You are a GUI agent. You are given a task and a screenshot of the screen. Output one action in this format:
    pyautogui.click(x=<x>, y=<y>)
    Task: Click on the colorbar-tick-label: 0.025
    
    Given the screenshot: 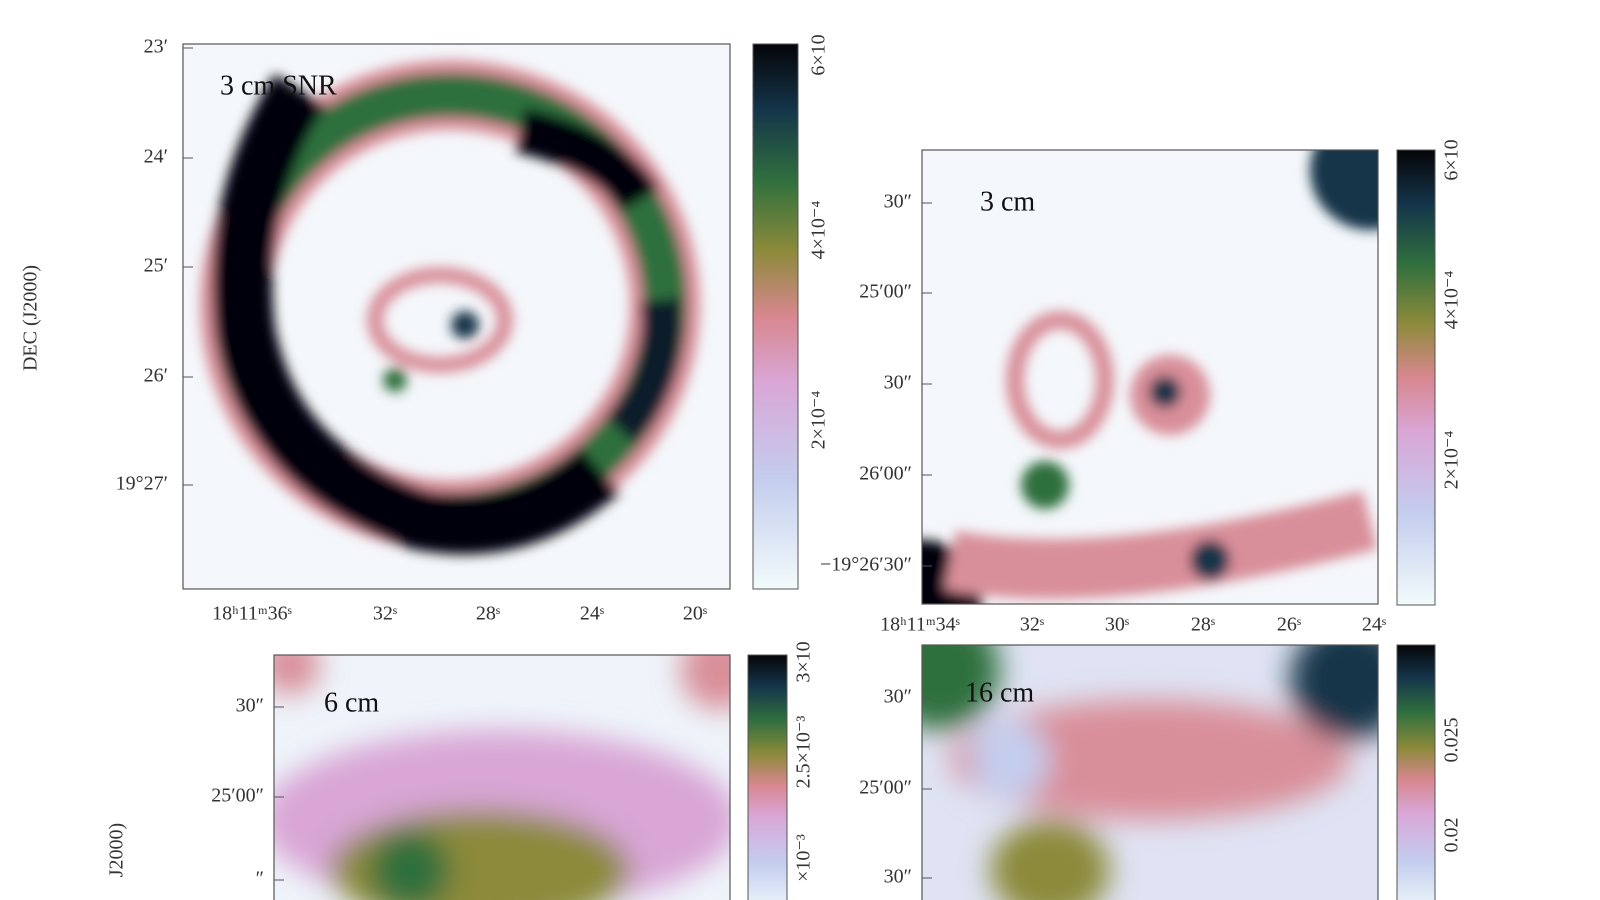 What is the action you would take?
    pyautogui.click(x=1452, y=740)
    